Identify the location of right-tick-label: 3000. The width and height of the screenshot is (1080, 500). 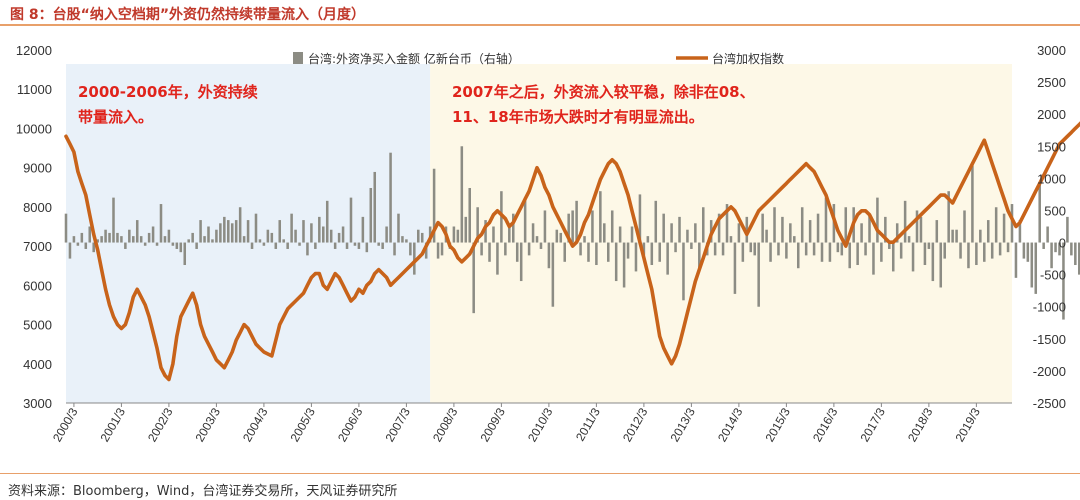
(1051, 50).